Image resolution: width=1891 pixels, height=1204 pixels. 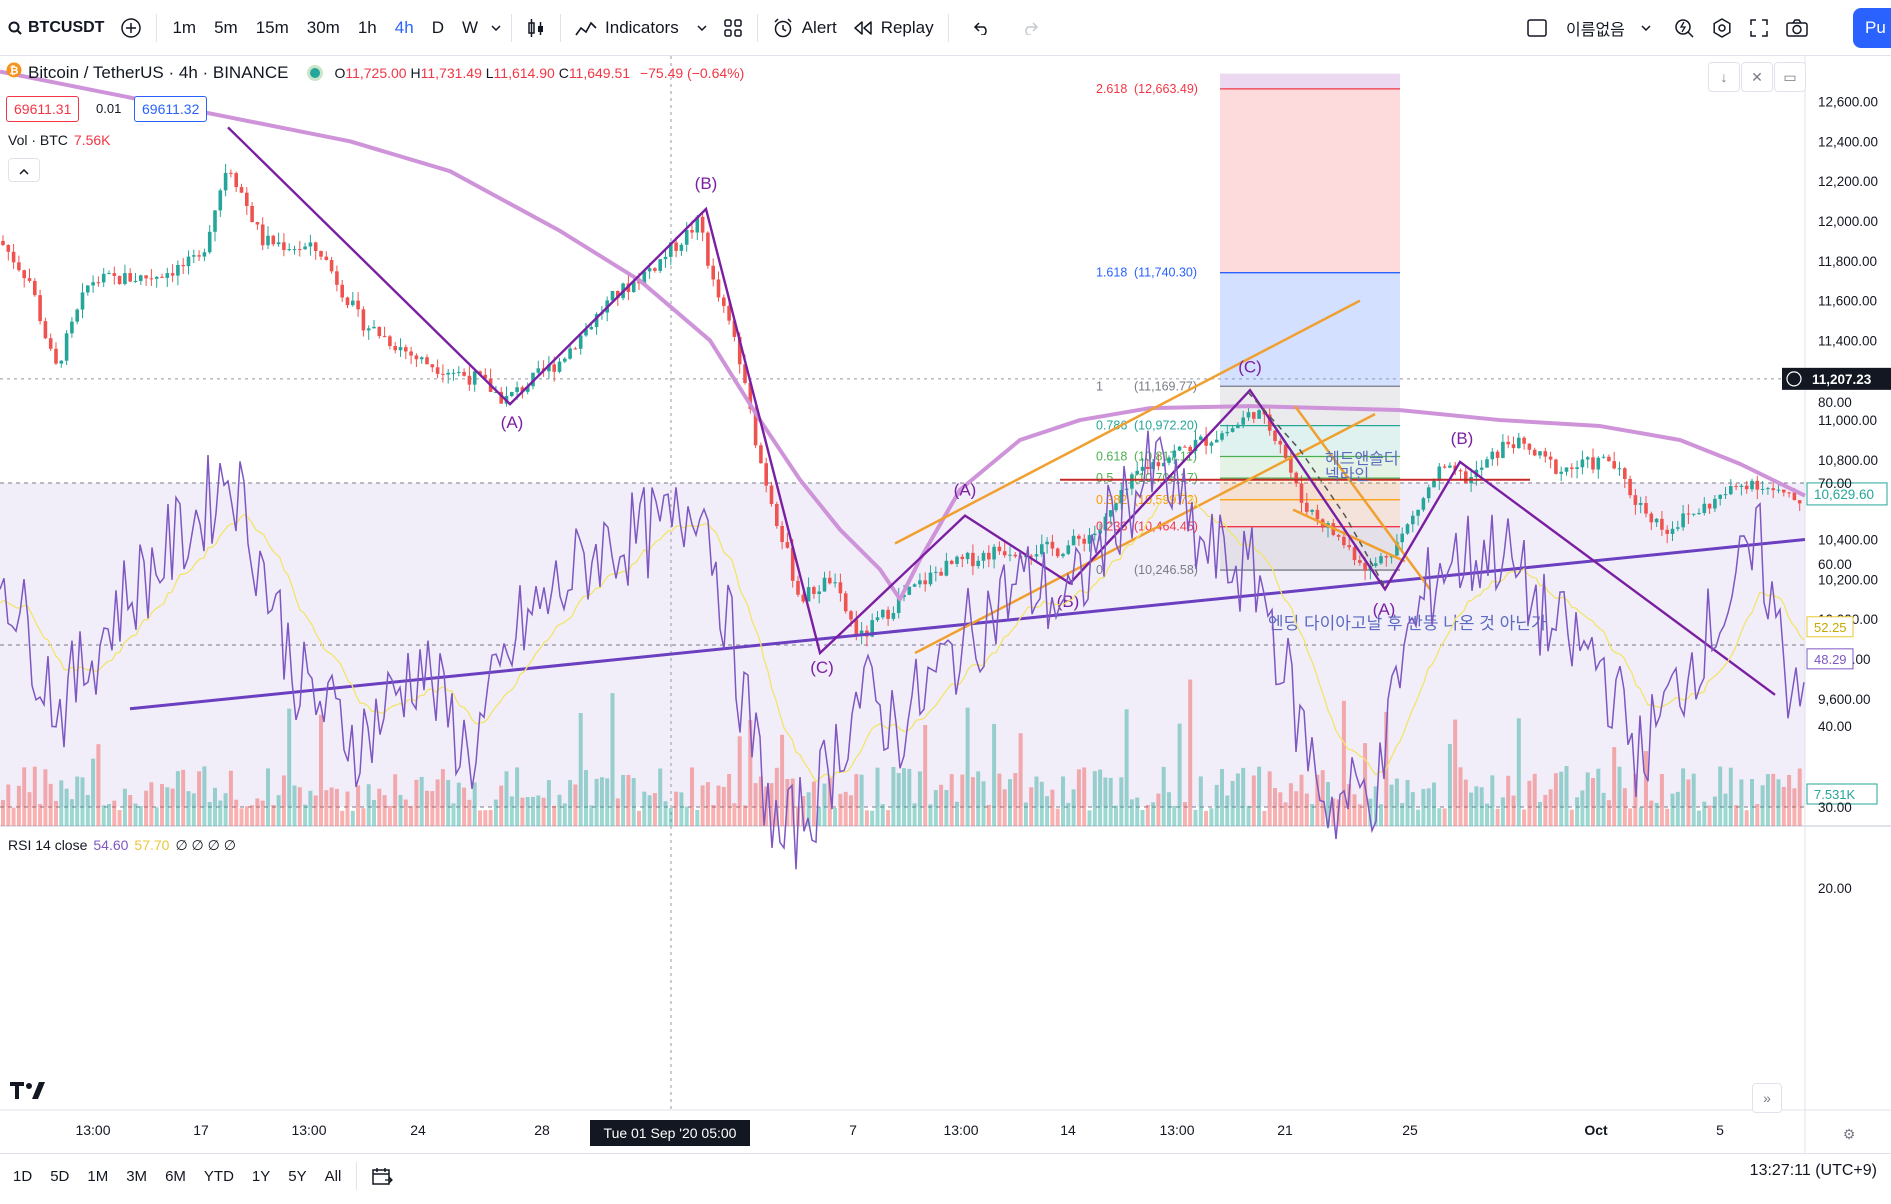 I want to click on camera-icon, so click(x=1797, y=28).